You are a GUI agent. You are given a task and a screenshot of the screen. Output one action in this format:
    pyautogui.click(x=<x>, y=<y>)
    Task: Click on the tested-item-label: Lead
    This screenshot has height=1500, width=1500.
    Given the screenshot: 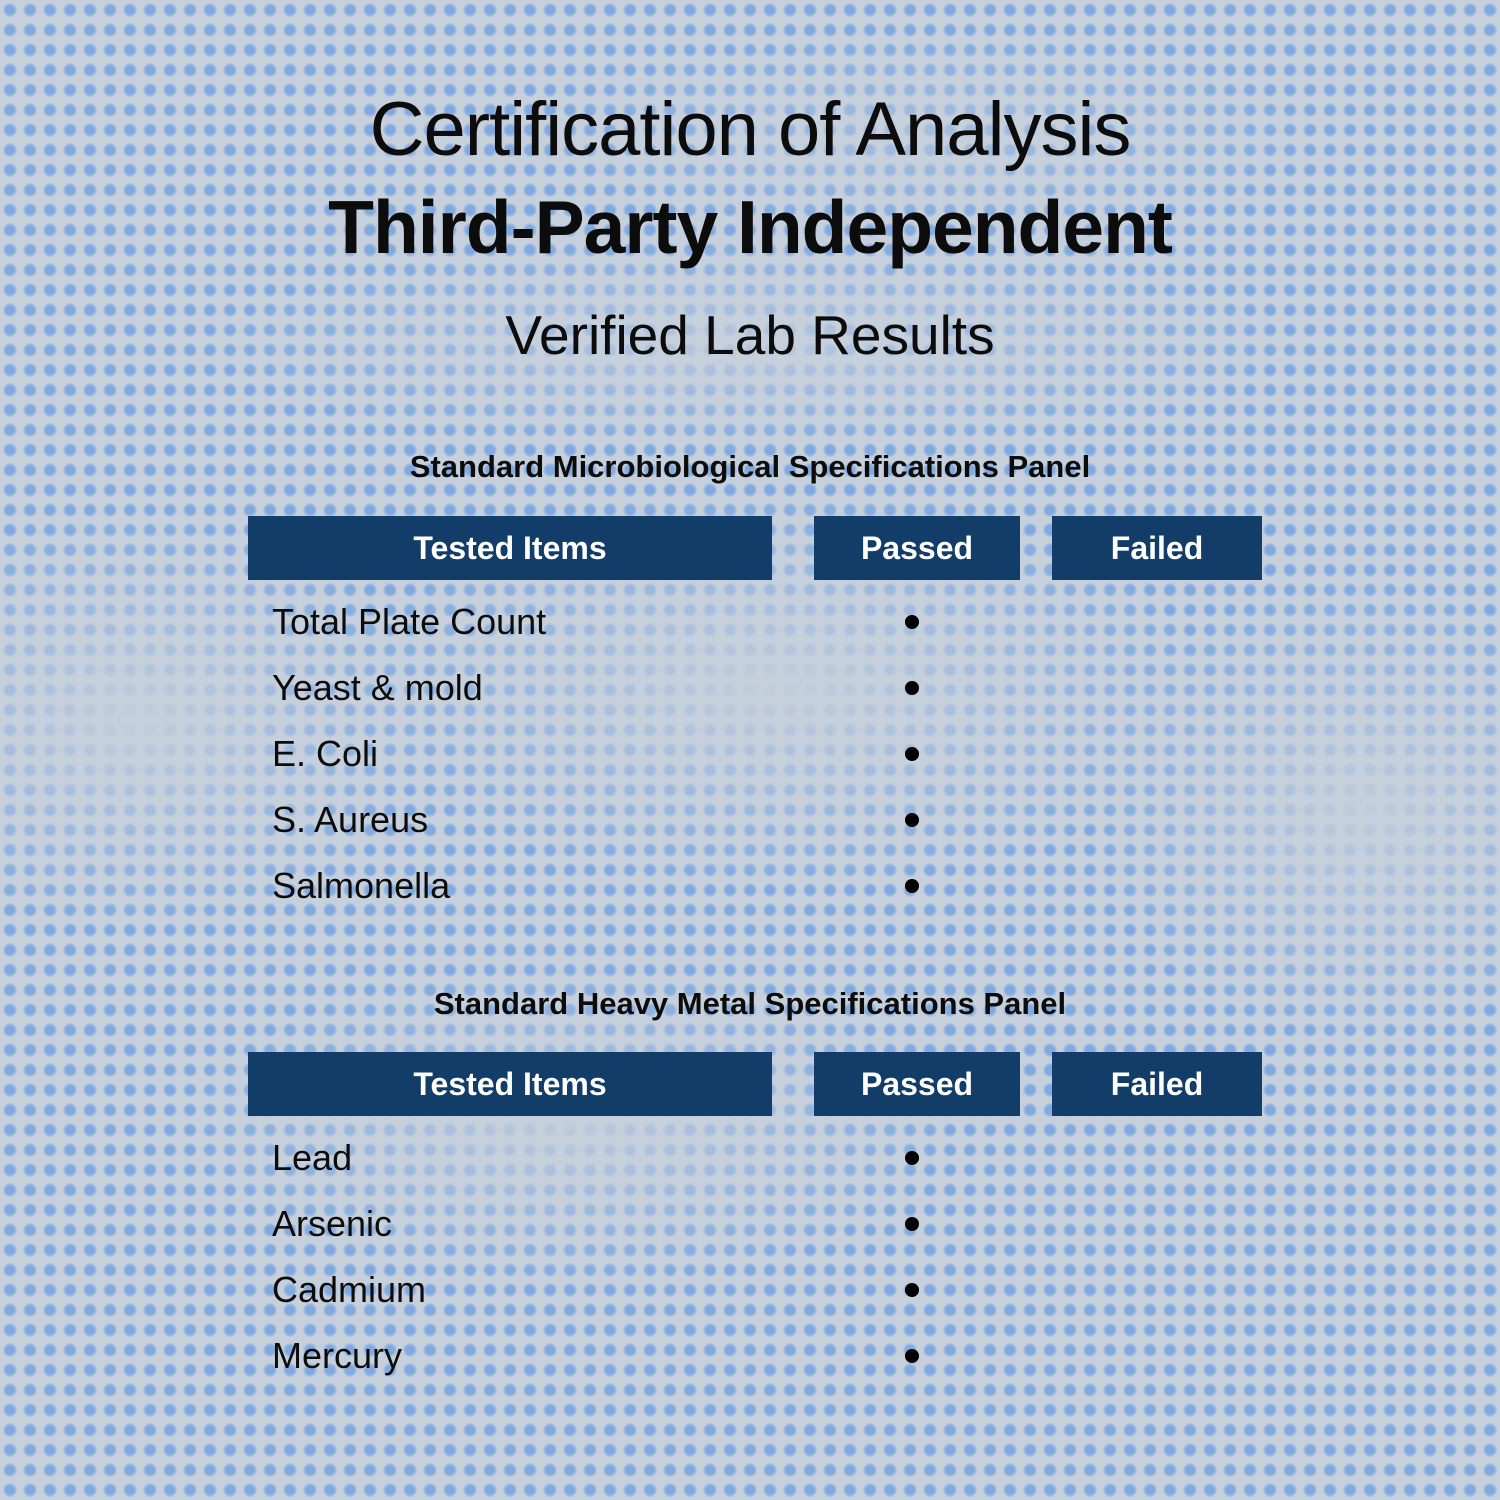 What is the action you would take?
    pyautogui.click(x=312, y=1157)
    